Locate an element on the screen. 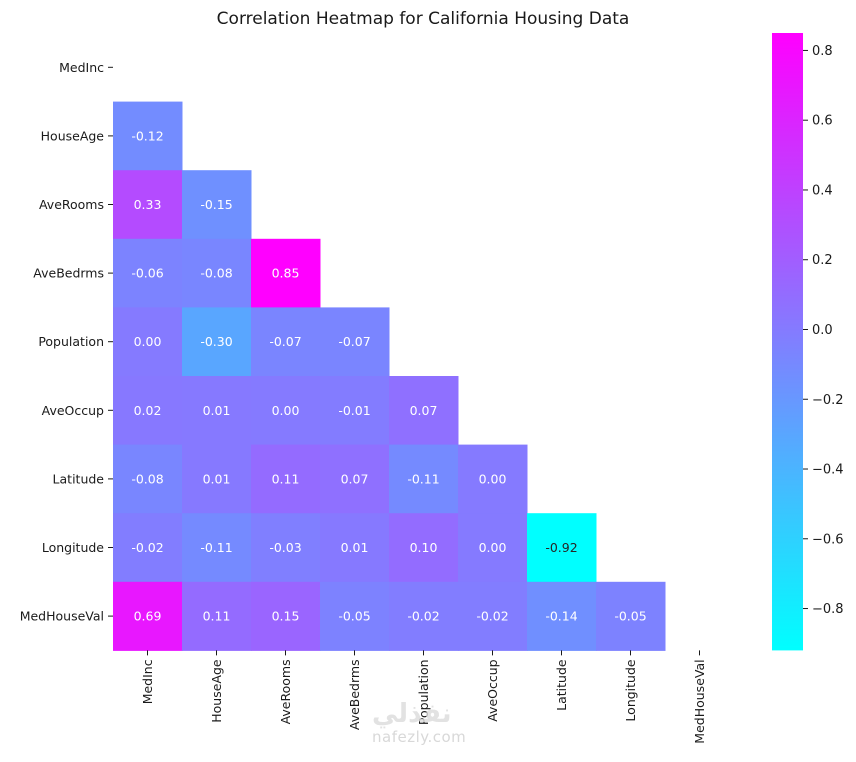 This screenshot has height=762, width=856. colorbar-tick-label: 0.0 is located at coordinates (822, 330).